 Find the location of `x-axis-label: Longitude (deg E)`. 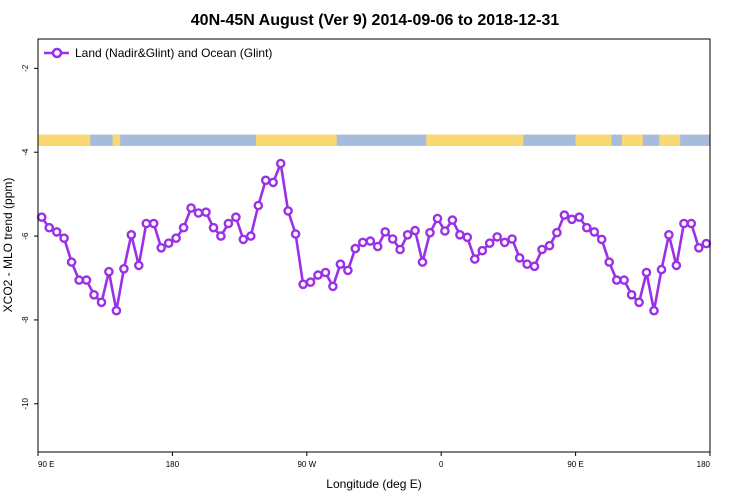

x-axis-label: Longitude (deg E) is located at coordinates (373, 484).